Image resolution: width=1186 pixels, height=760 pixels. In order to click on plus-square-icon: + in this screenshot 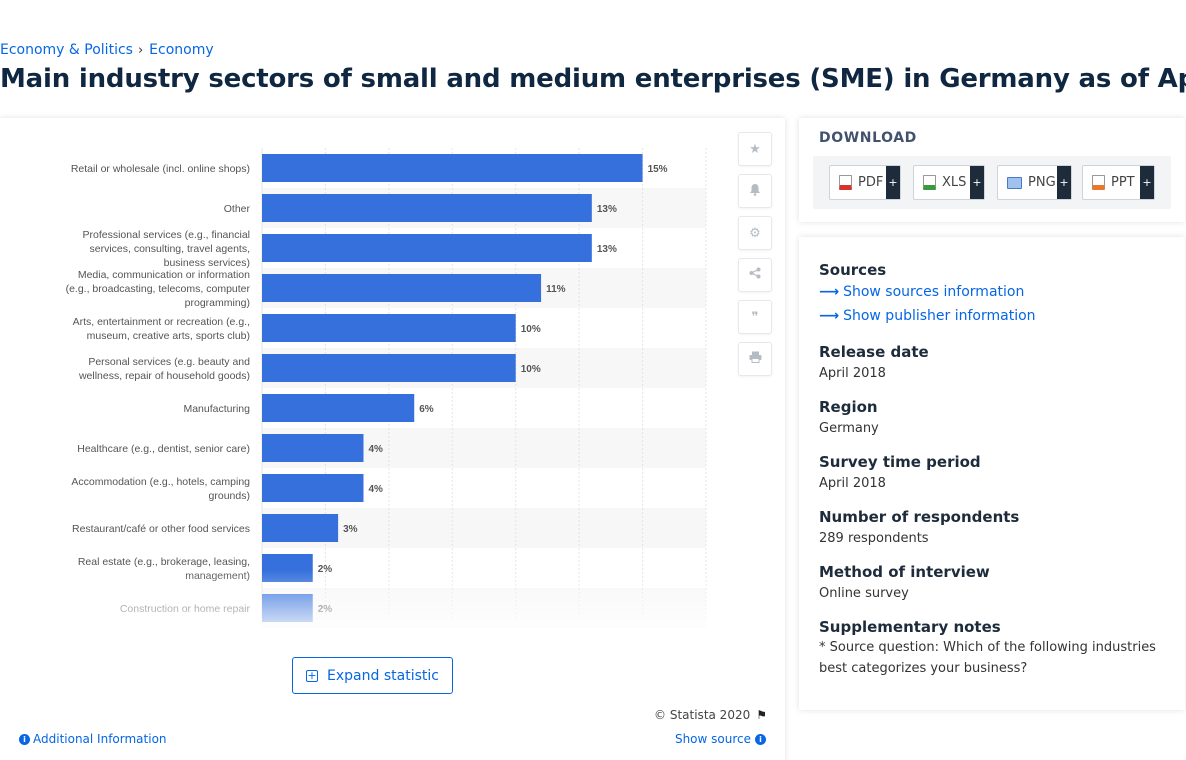, I will do `click(312, 675)`.